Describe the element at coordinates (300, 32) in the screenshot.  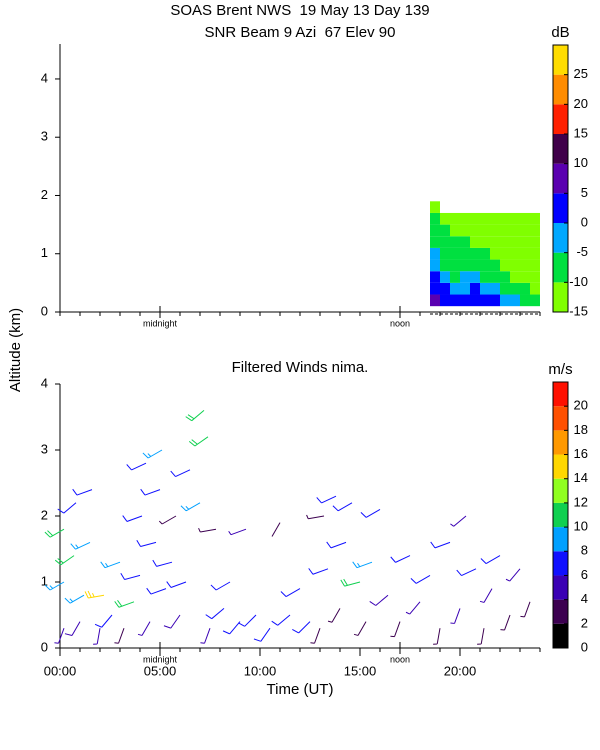
I see `chart-subtitle: SNR Beam 9 Azi 67 Elev 90` at that location.